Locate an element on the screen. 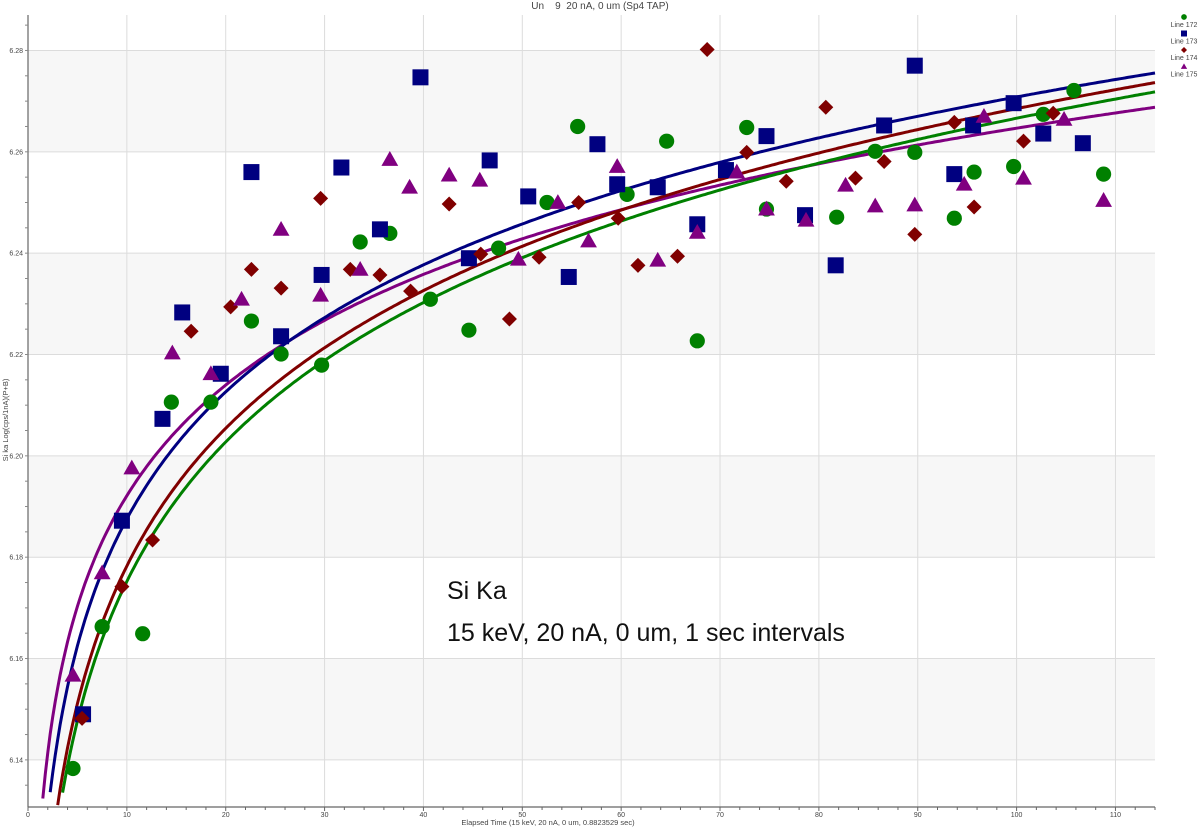  x-tick-label: 100 is located at coordinates (1017, 815).